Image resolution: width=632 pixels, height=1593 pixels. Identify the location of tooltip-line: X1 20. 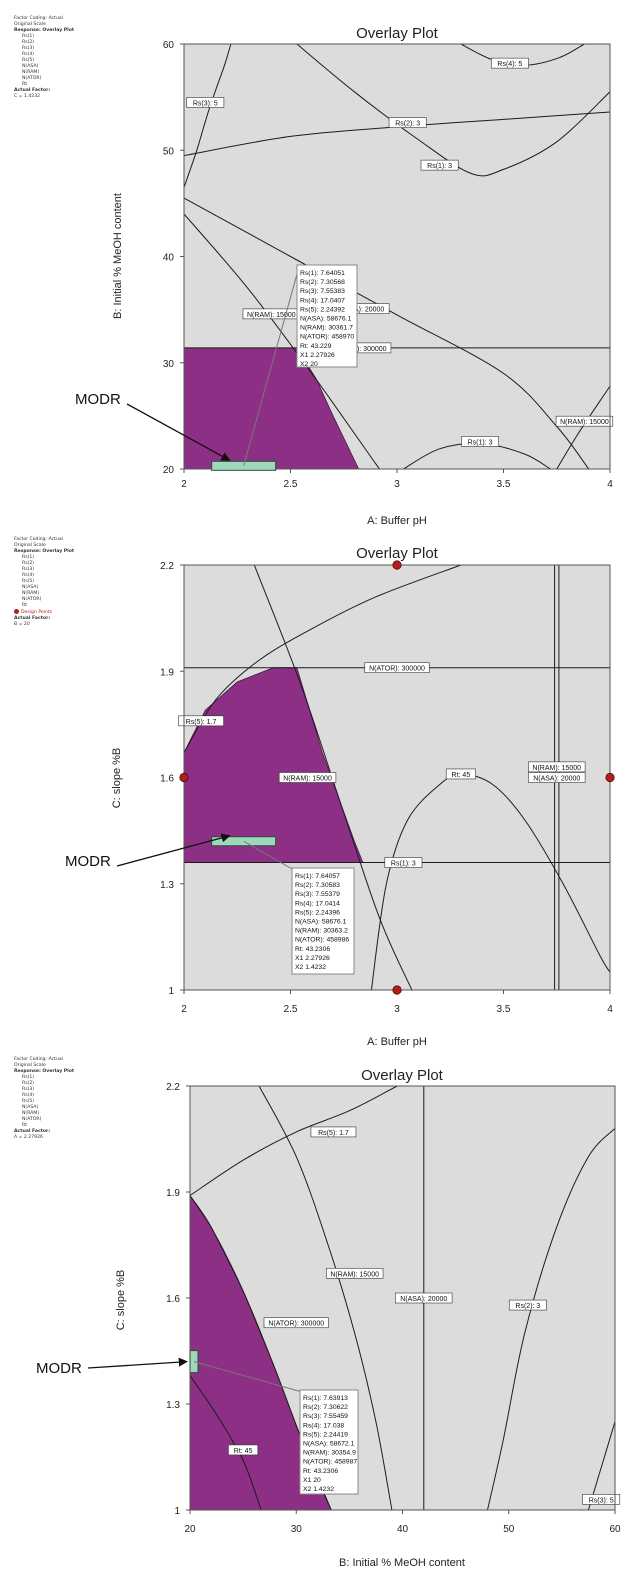
(312, 1480).